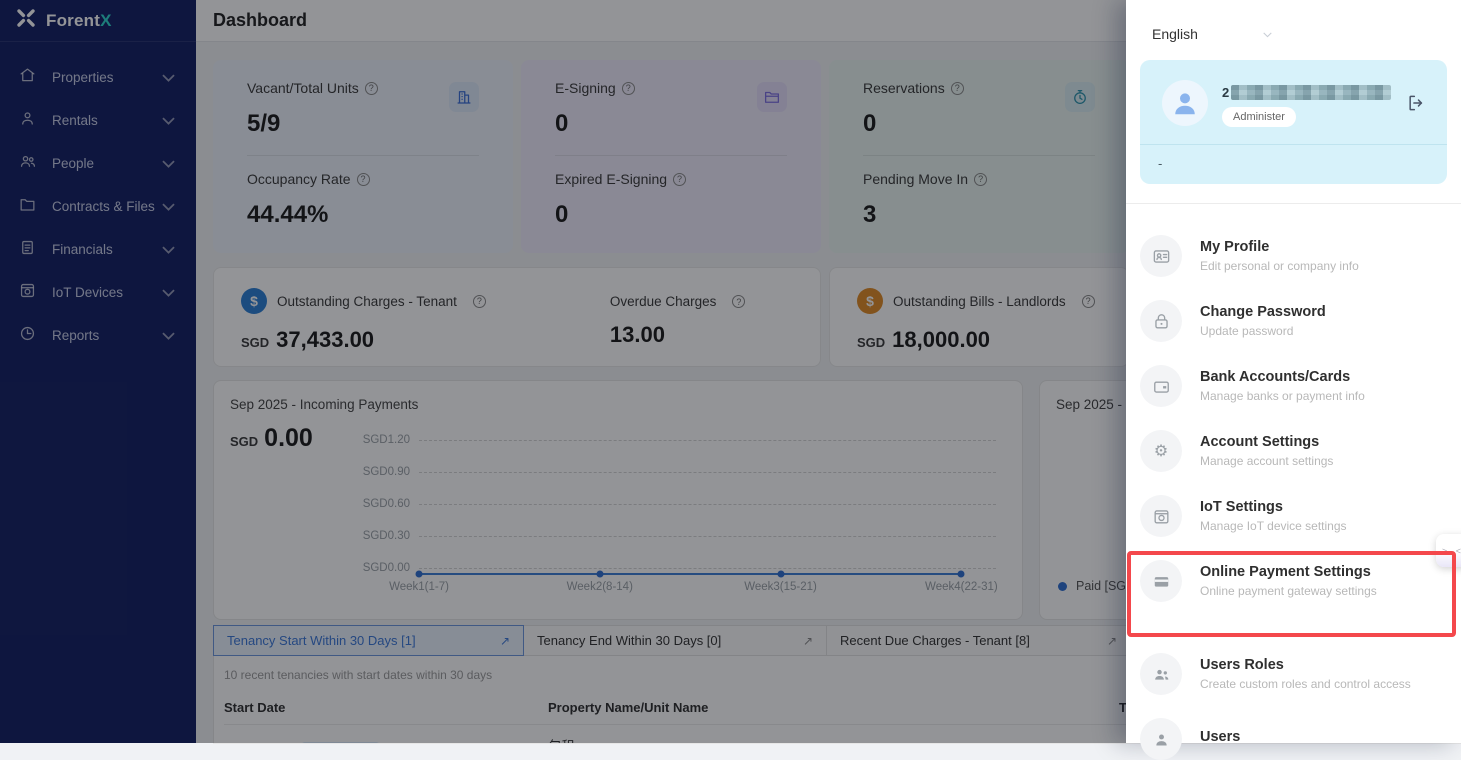 This screenshot has width=1461, height=760. What do you see at coordinates (1293, 21) in the screenshot?
I see `language-selector: English` at bounding box center [1293, 21].